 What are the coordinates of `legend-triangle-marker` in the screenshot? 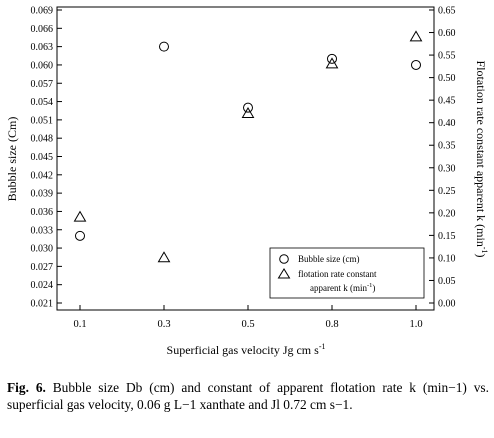 It's located at (284, 273).